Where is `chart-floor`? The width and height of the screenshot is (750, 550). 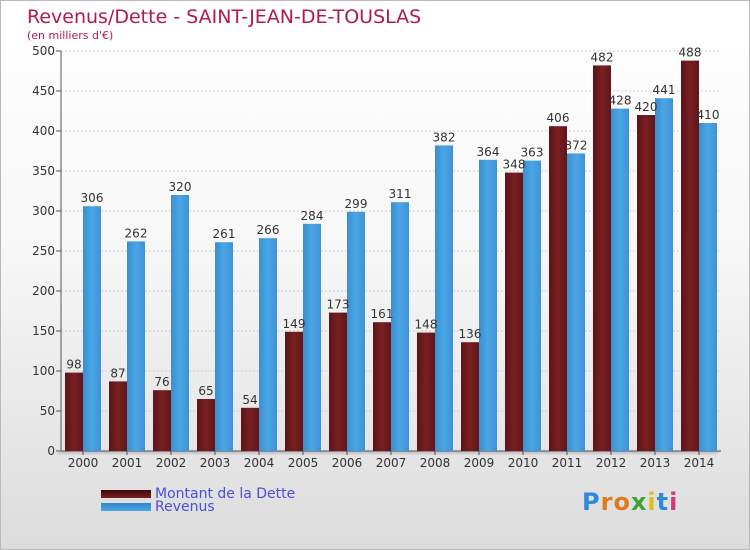 chart-floor is located at coordinates (388, 453).